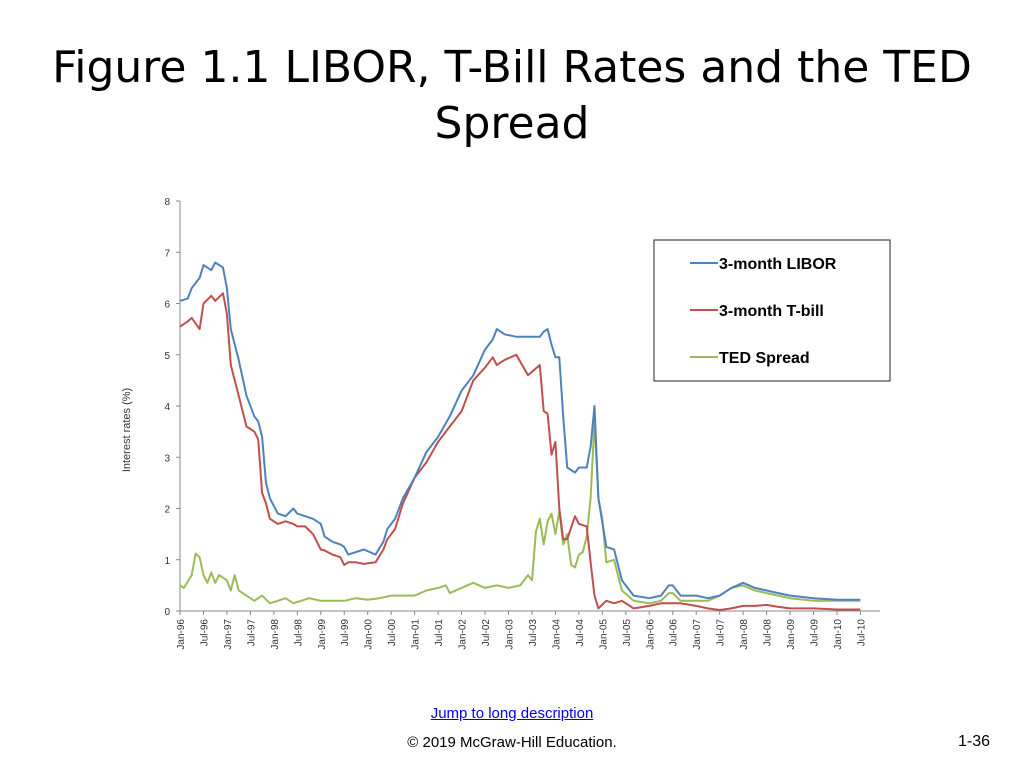 This screenshot has width=1024, height=768. I want to click on x-tick-label: Jul-08, so click(768, 633).